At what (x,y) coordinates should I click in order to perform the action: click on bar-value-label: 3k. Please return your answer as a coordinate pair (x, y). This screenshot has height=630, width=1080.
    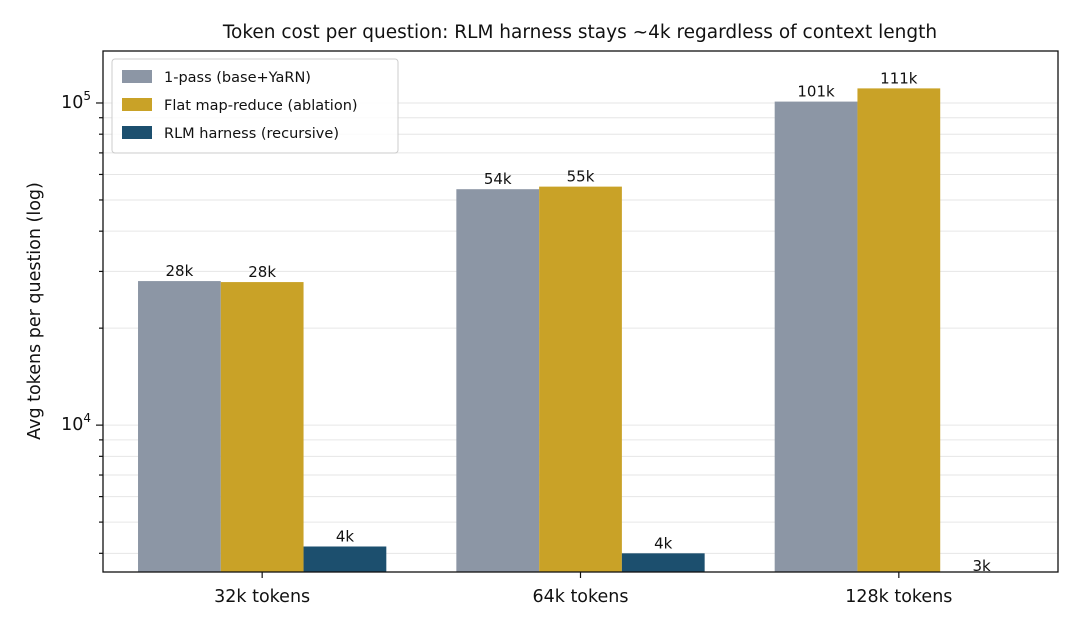
    Looking at the image, I should click on (981, 566).